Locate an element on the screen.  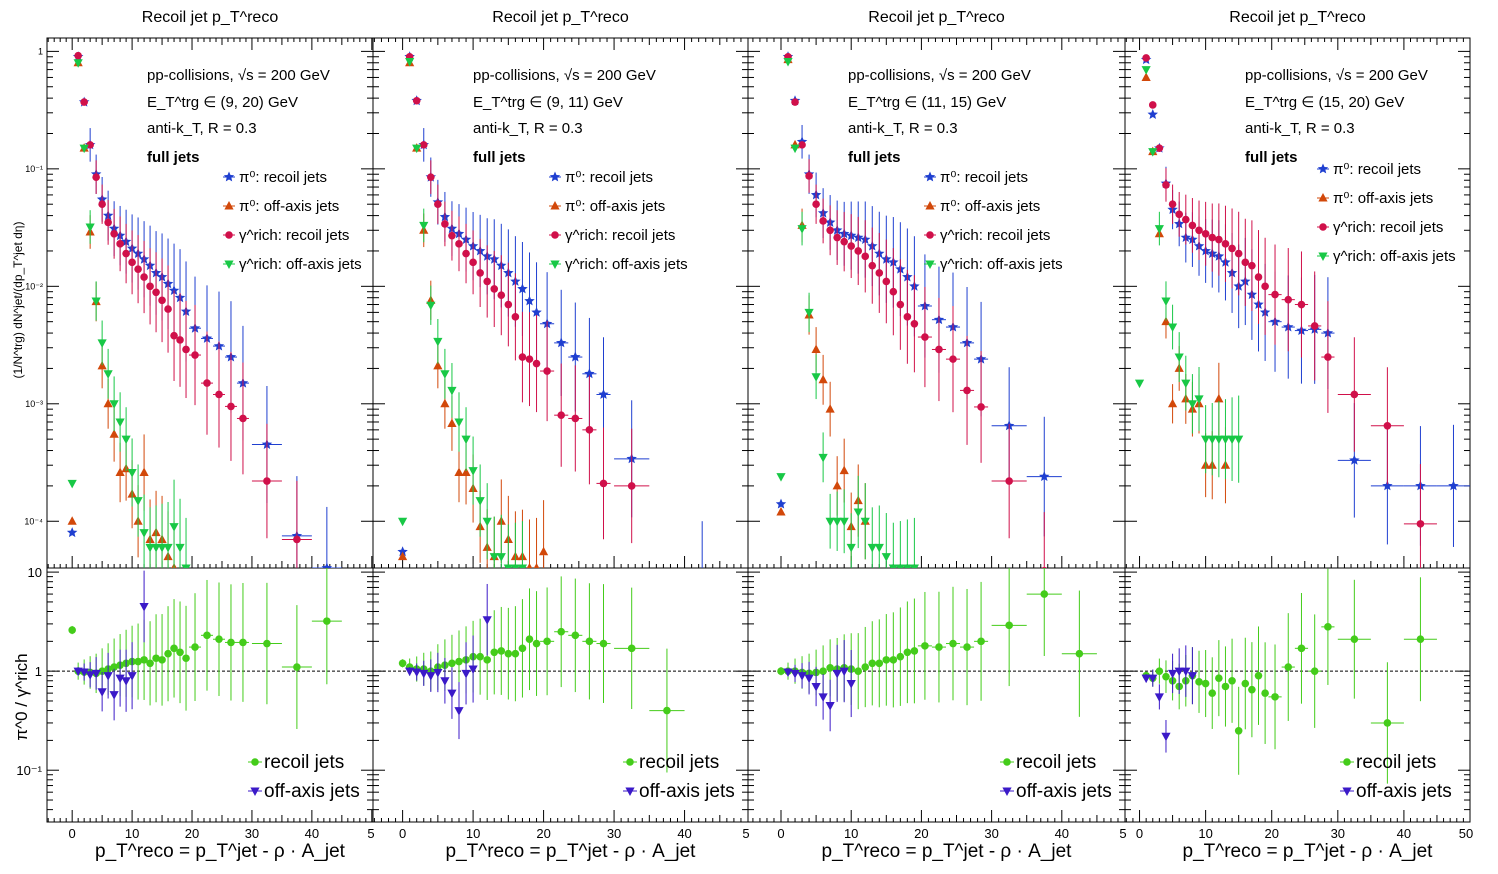
x-tick-label: 5 is located at coordinates (370, 833).